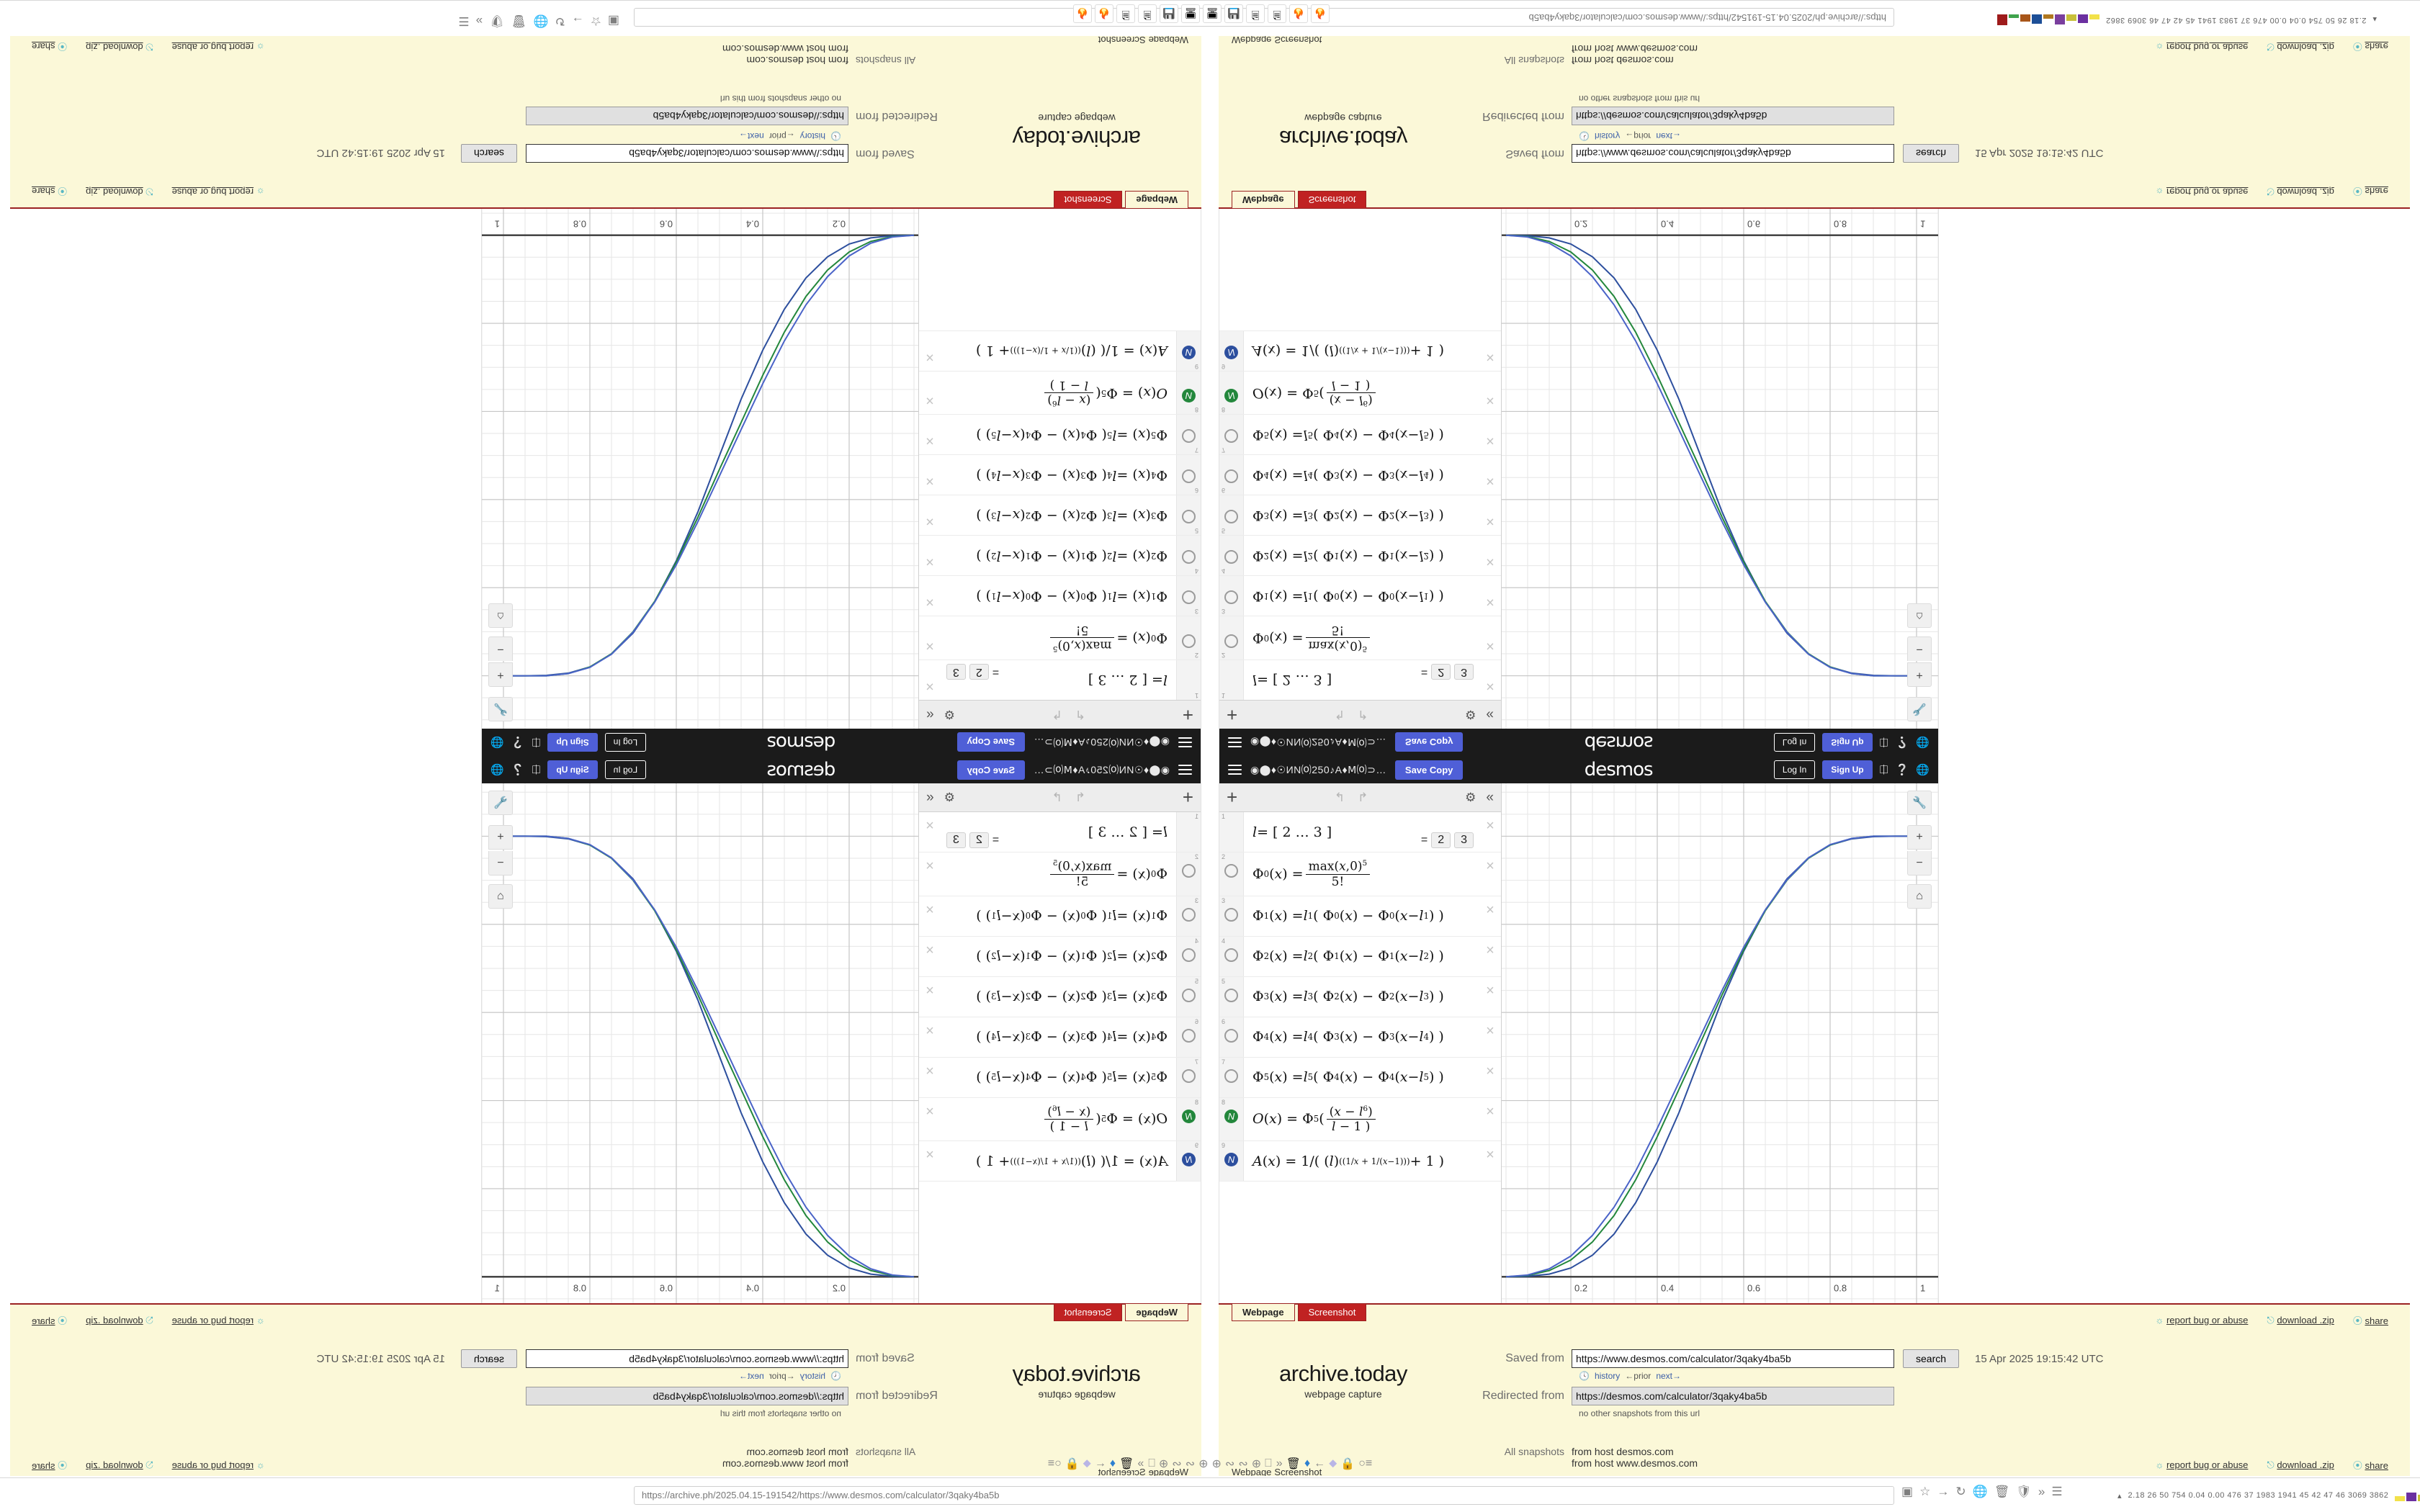  What do you see at coordinates (1351, 715) in the screenshot?
I see `undo-redo-group: ↰ ↱` at bounding box center [1351, 715].